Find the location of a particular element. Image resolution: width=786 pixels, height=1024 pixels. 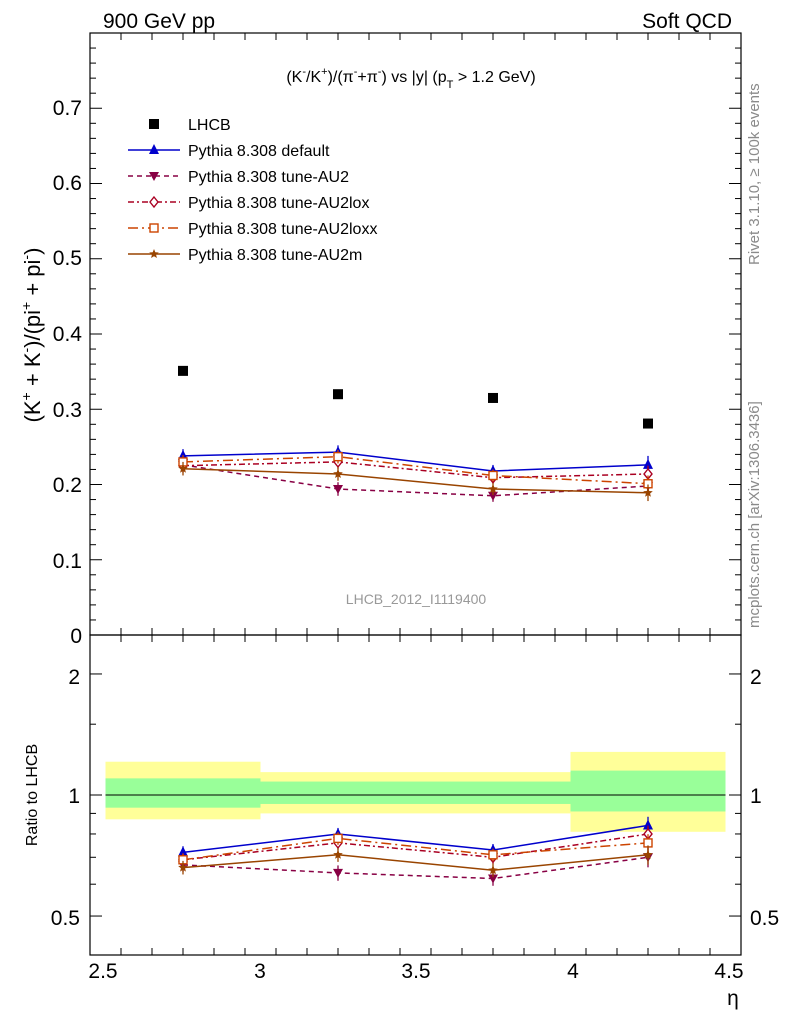

y-tick-label-0.5: 0.5 is located at coordinates (67, 258).